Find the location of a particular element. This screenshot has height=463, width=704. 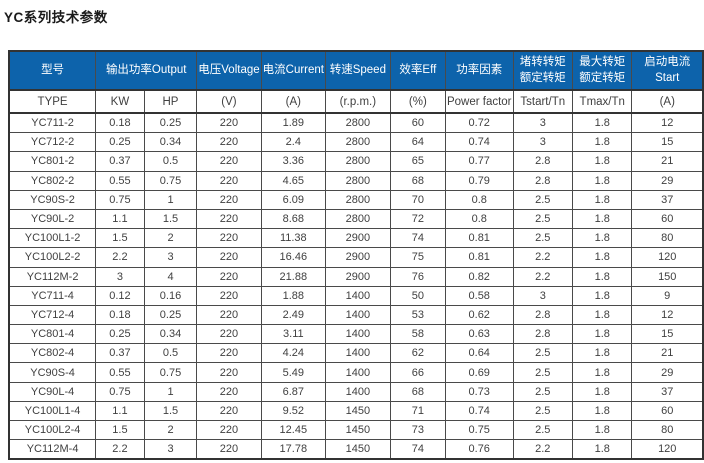

table-cell: YC100L2-2 is located at coordinates (52, 257).